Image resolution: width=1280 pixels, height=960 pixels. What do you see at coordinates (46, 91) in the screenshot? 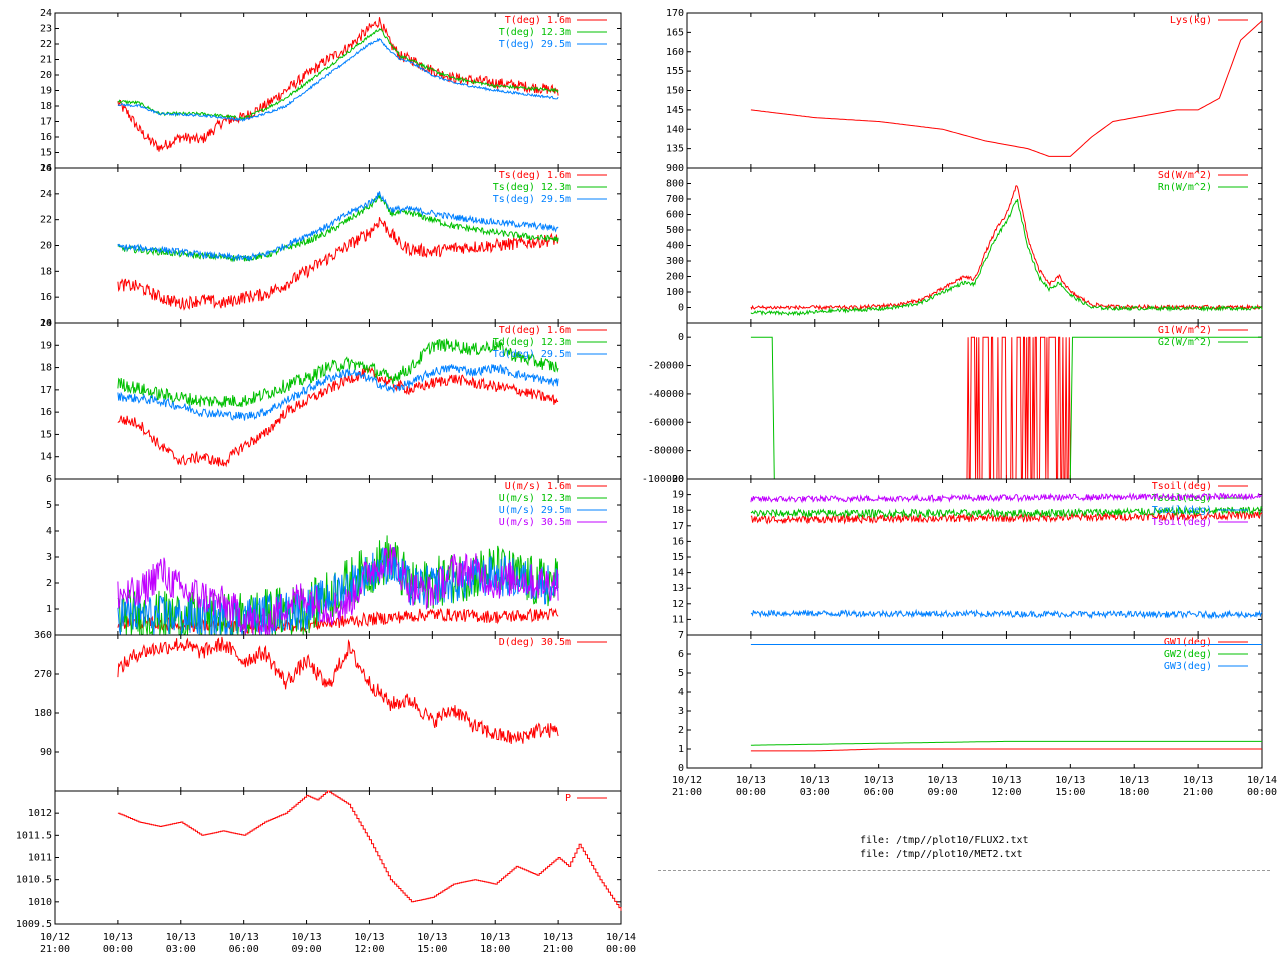
I see `ytick-label-left-1-5: 19` at bounding box center [46, 91].